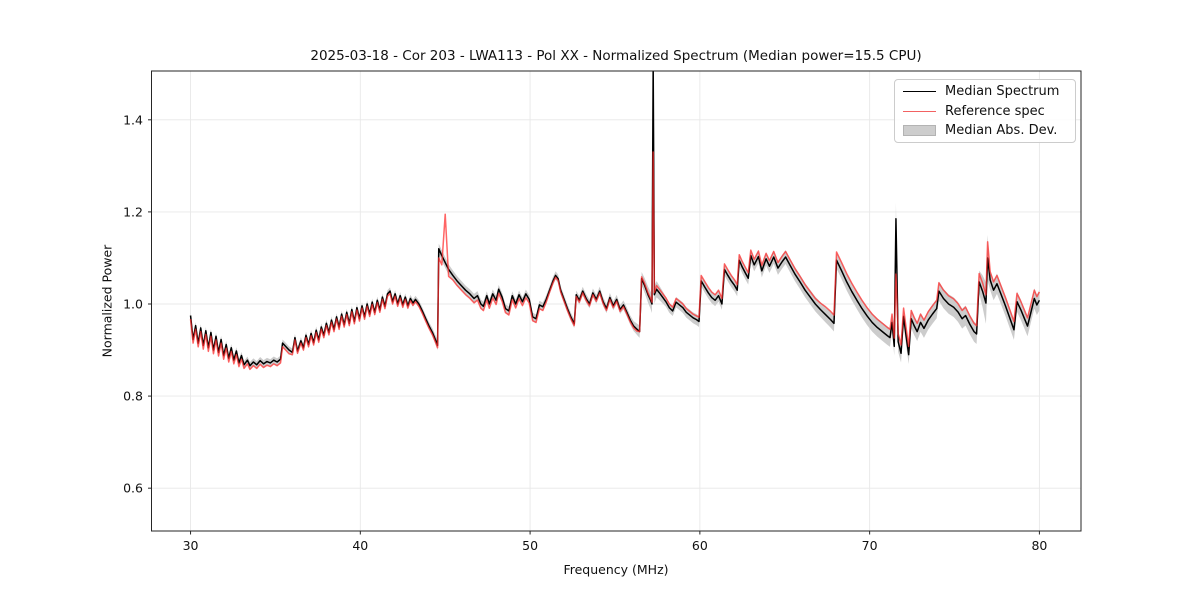 The height and width of the screenshot is (600, 1200). Describe the element at coordinates (133, 488) in the screenshot. I see `y-tick-label: 0.6` at that location.